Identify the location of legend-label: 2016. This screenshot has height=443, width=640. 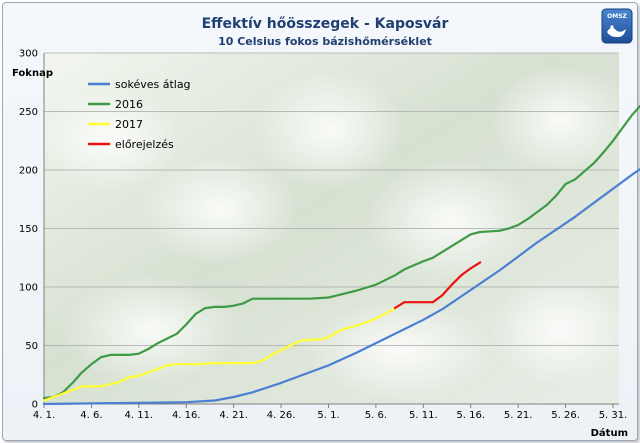
(129, 104).